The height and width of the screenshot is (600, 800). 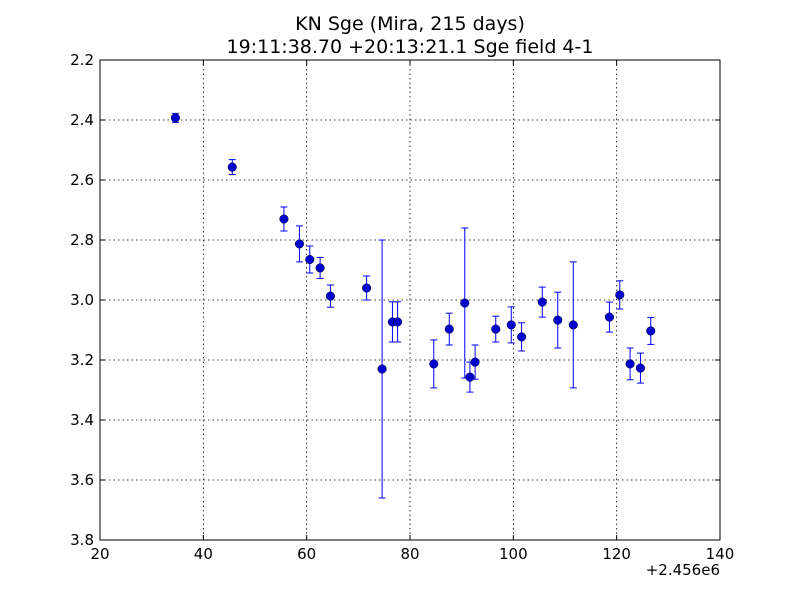 What do you see at coordinates (82, 180) in the screenshot?
I see `y-tick-label: 2.6` at bounding box center [82, 180].